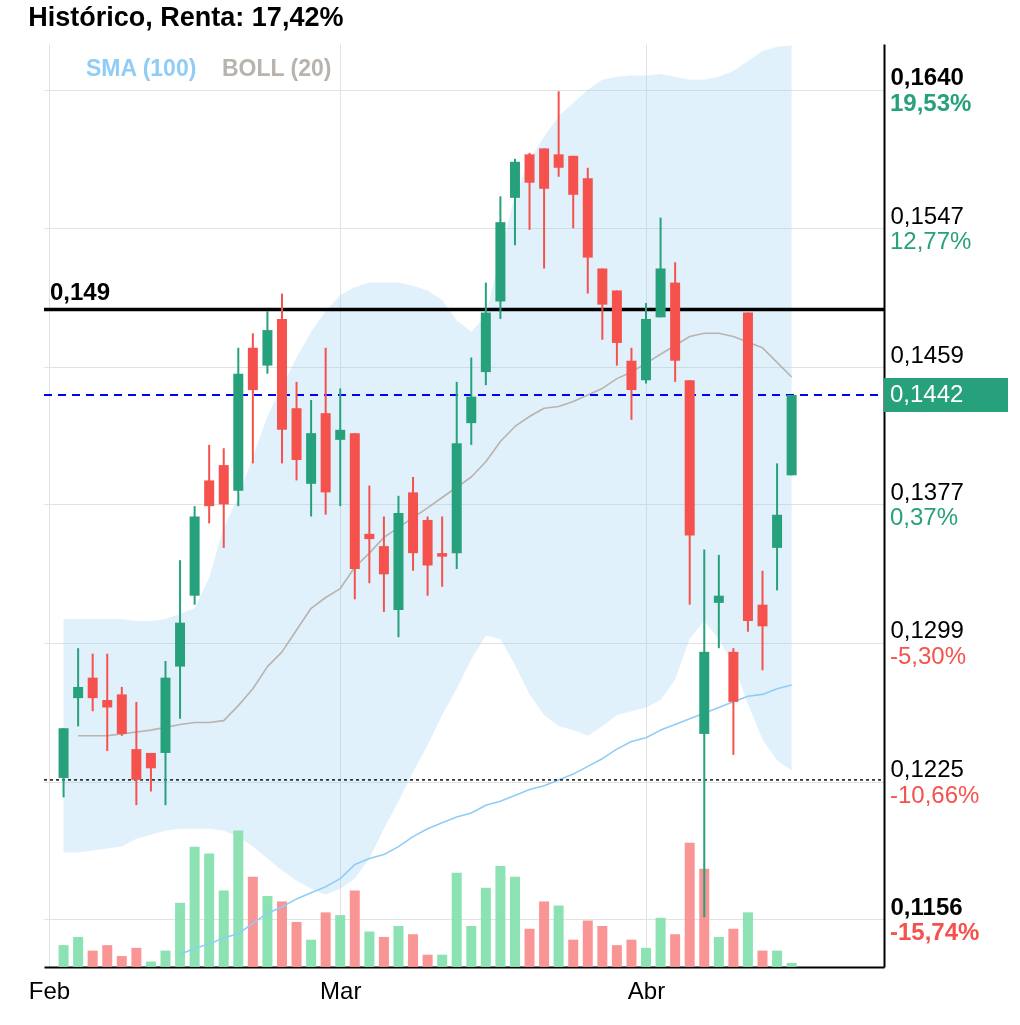 This screenshot has height=1025, width=1020. Describe the element at coordinates (927, 491) in the screenshot. I see `y-tick-label: 0,1377` at that location.